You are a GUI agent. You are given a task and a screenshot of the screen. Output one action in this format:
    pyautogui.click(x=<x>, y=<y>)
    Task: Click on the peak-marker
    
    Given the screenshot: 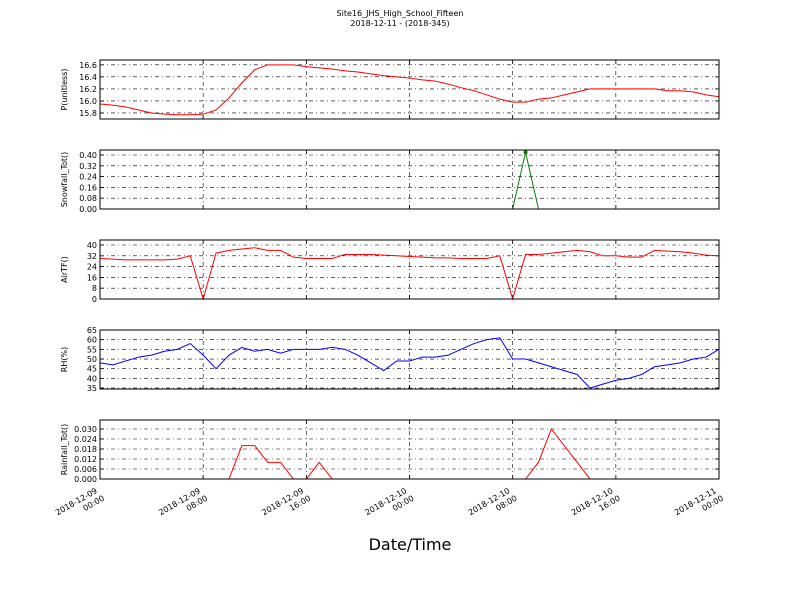 What is the action you would take?
    pyautogui.click(x=525, y=152)
    